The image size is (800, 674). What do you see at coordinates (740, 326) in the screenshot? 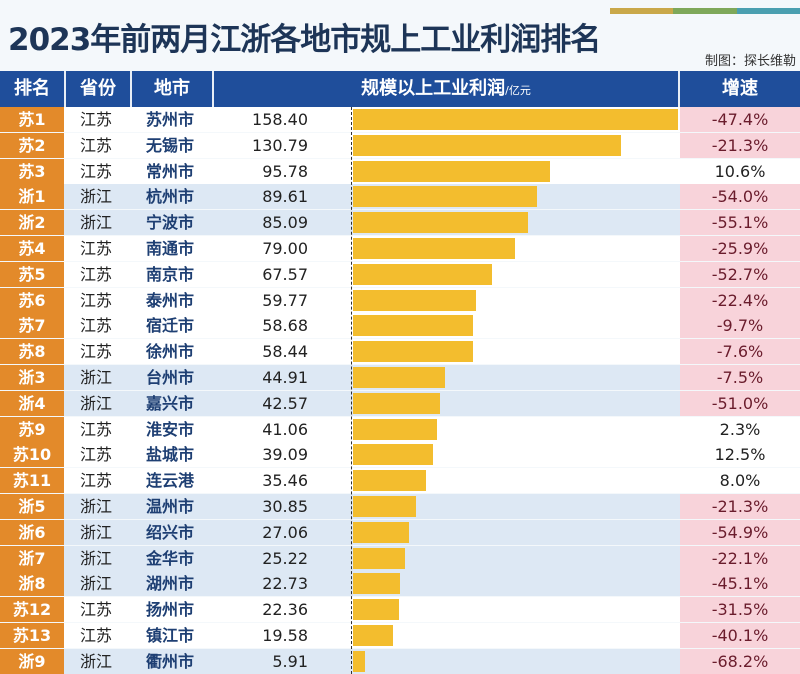
I see `growth-cell: -9.7%` at bounding box center [740, 326].